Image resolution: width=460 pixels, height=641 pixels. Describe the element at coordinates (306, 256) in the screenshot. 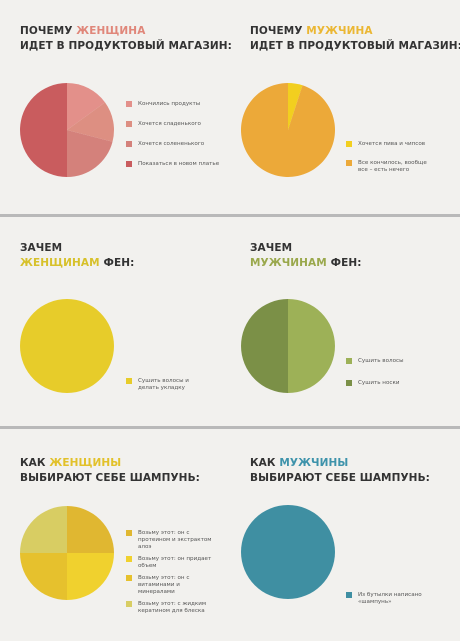

I see `dryer-male-title: ЗАЧЕМ МУЖЧИНАМ ФЕН:` at that location.